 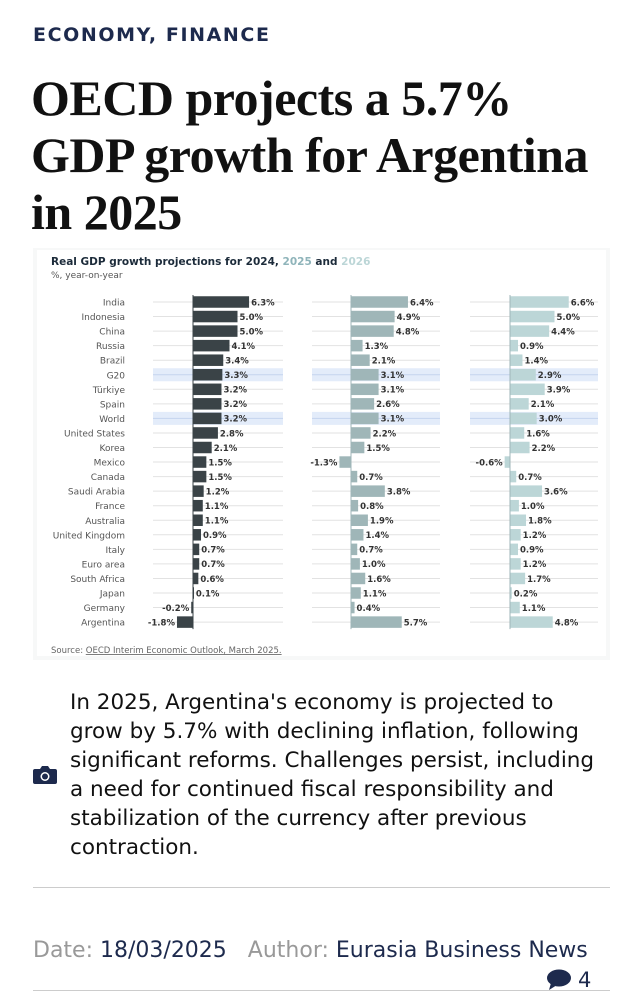 What do you see at coordinates (232, 434) in the screenshot?
I see `data-label: 2.8%` at bounding box center [232, 434].